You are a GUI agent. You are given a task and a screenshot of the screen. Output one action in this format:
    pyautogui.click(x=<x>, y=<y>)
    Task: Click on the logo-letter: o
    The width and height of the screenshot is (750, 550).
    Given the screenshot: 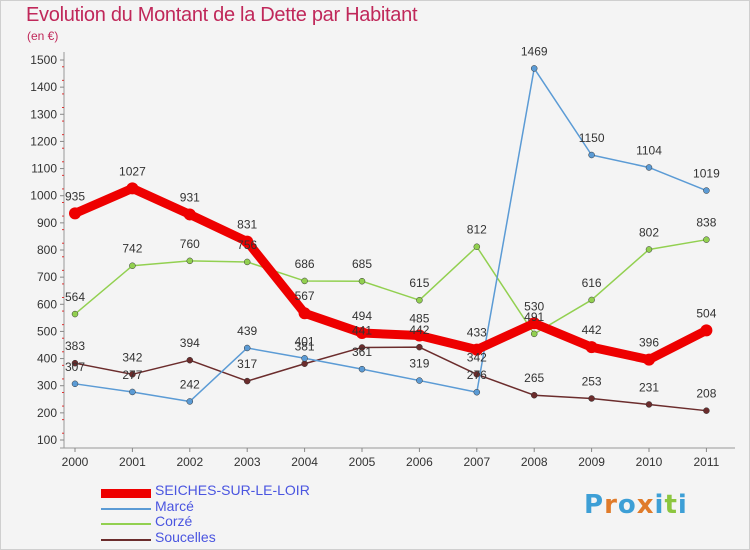 What is the action you would take?
    pyautogui.click(x=627, y=505)
    